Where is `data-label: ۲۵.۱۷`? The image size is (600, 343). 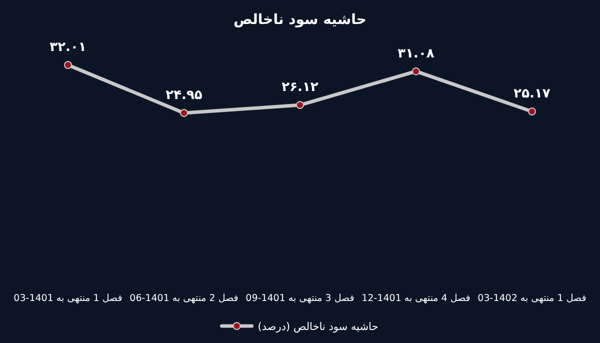 data-label: ۲۵.۱۷ is located at coordinates (532, 94).